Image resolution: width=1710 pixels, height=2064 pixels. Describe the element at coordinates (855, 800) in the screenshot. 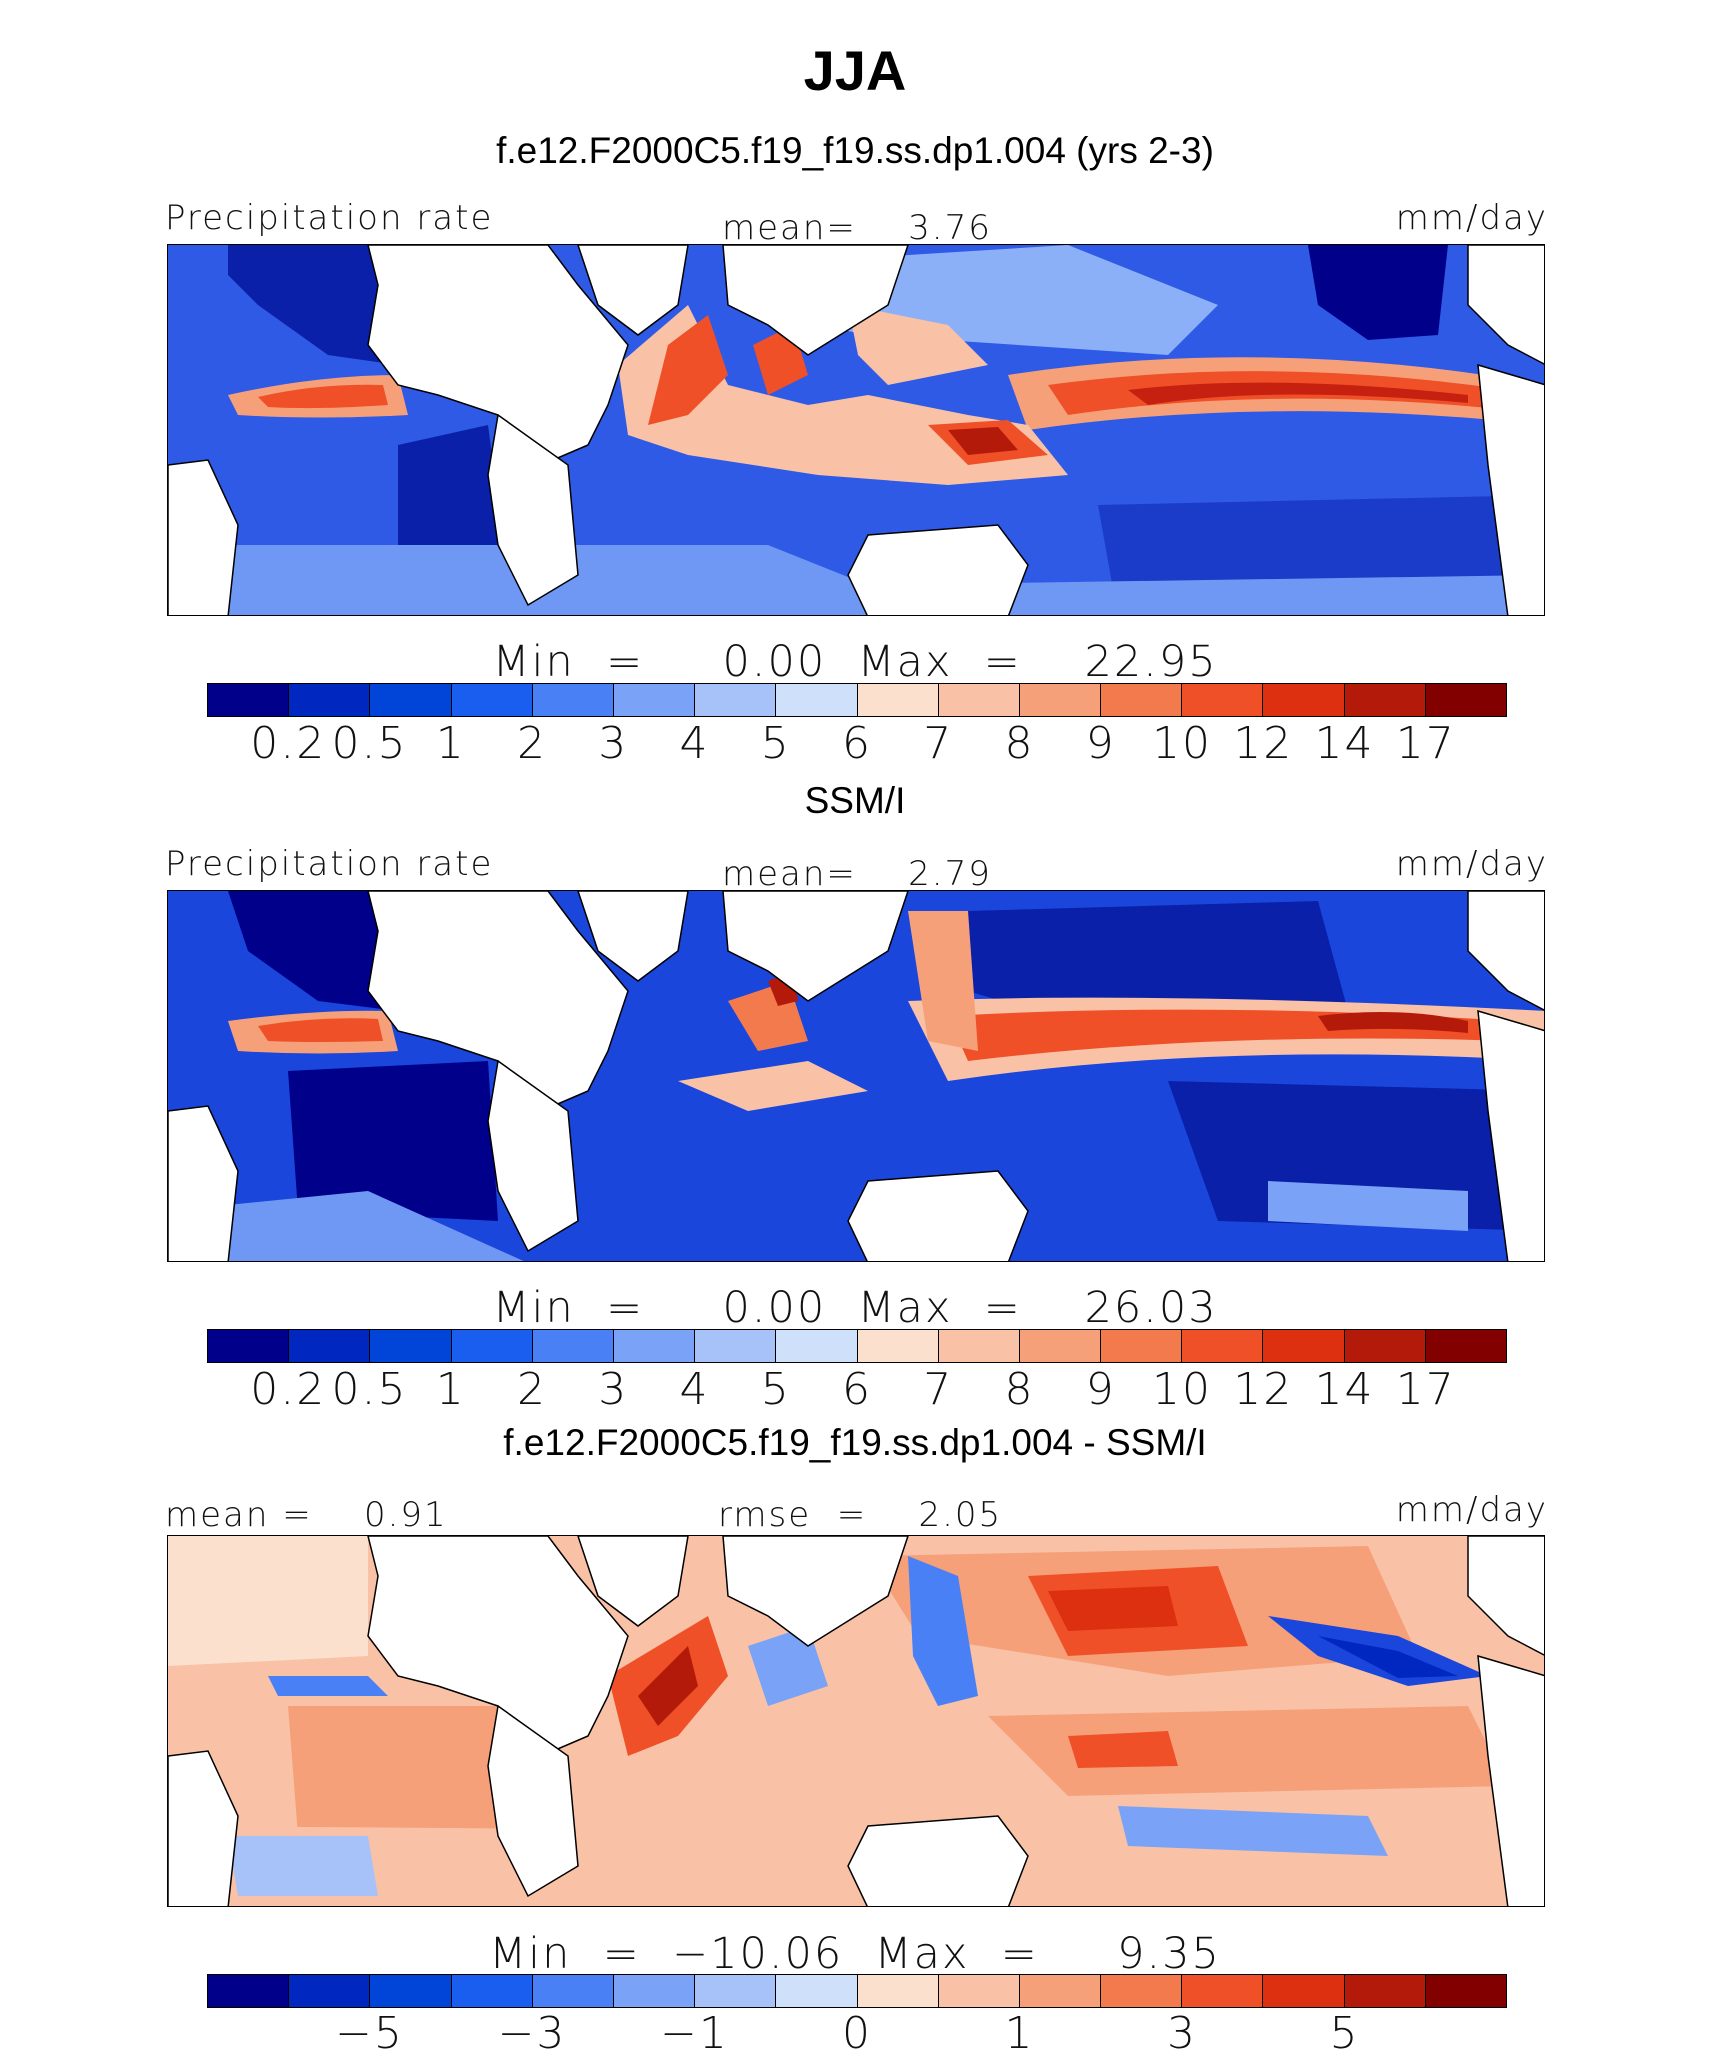

I see `panel-subtitle: SSM/I` at that location.